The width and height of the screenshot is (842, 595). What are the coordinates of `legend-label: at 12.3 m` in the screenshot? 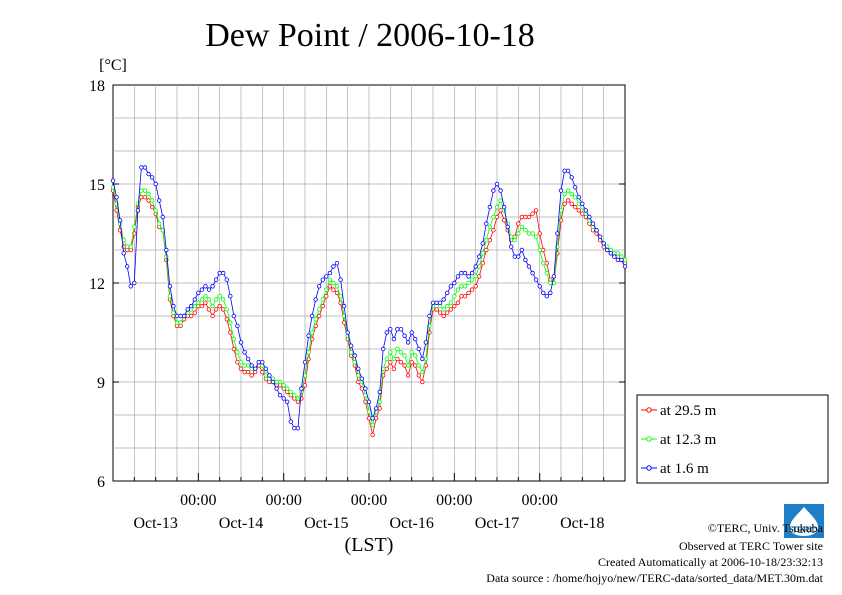 It's located at (688, 440).